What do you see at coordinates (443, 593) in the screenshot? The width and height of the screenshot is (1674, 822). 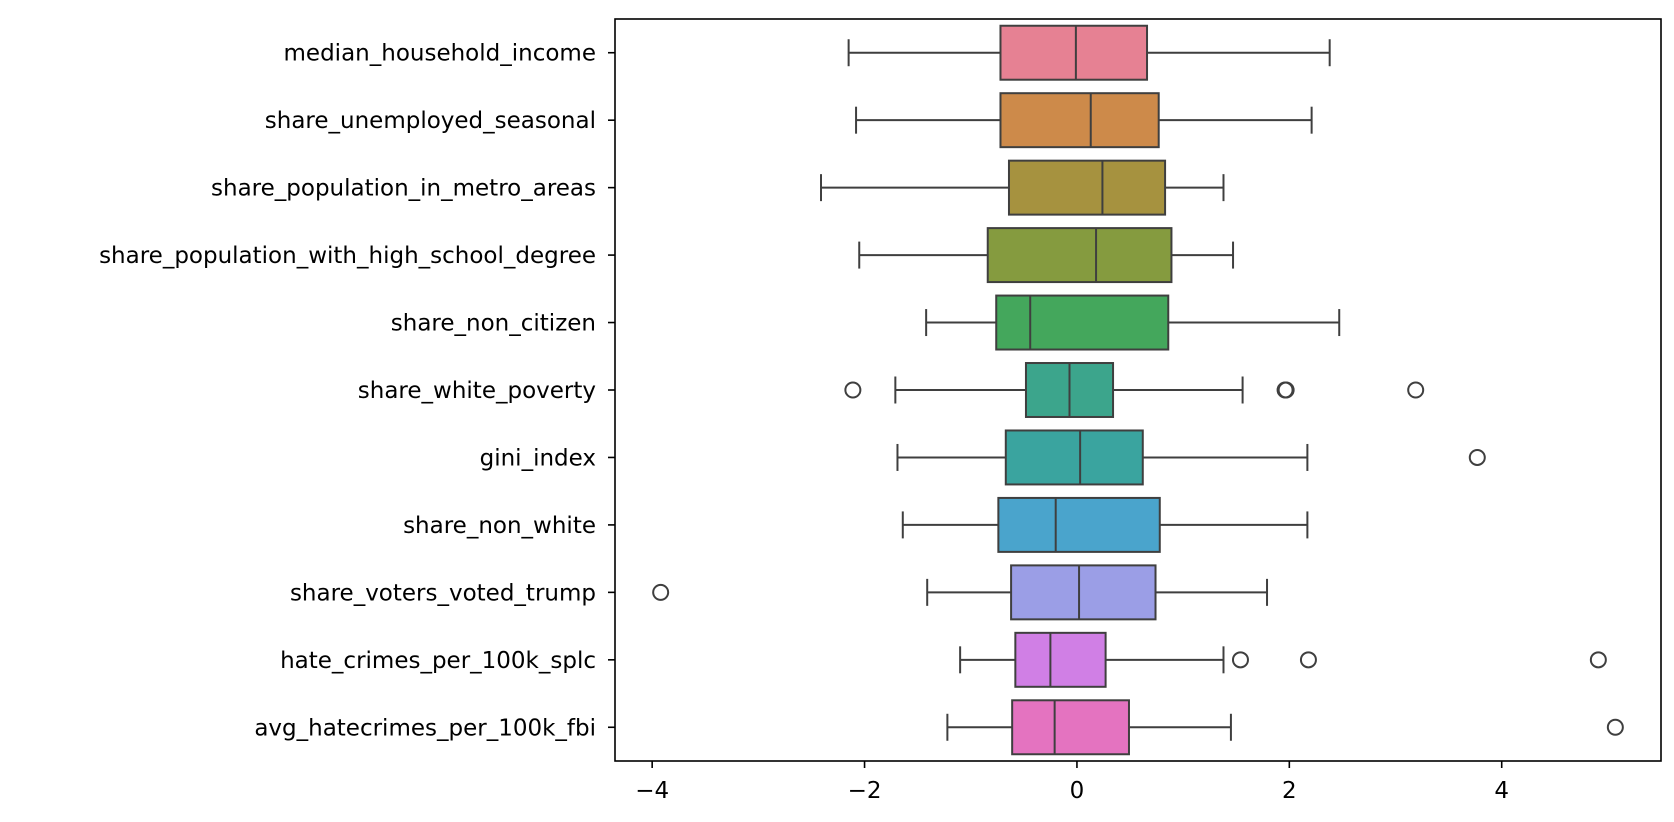 I see `y-tick-label: share_voters_voted_trump` at bounding box center [443, 593].